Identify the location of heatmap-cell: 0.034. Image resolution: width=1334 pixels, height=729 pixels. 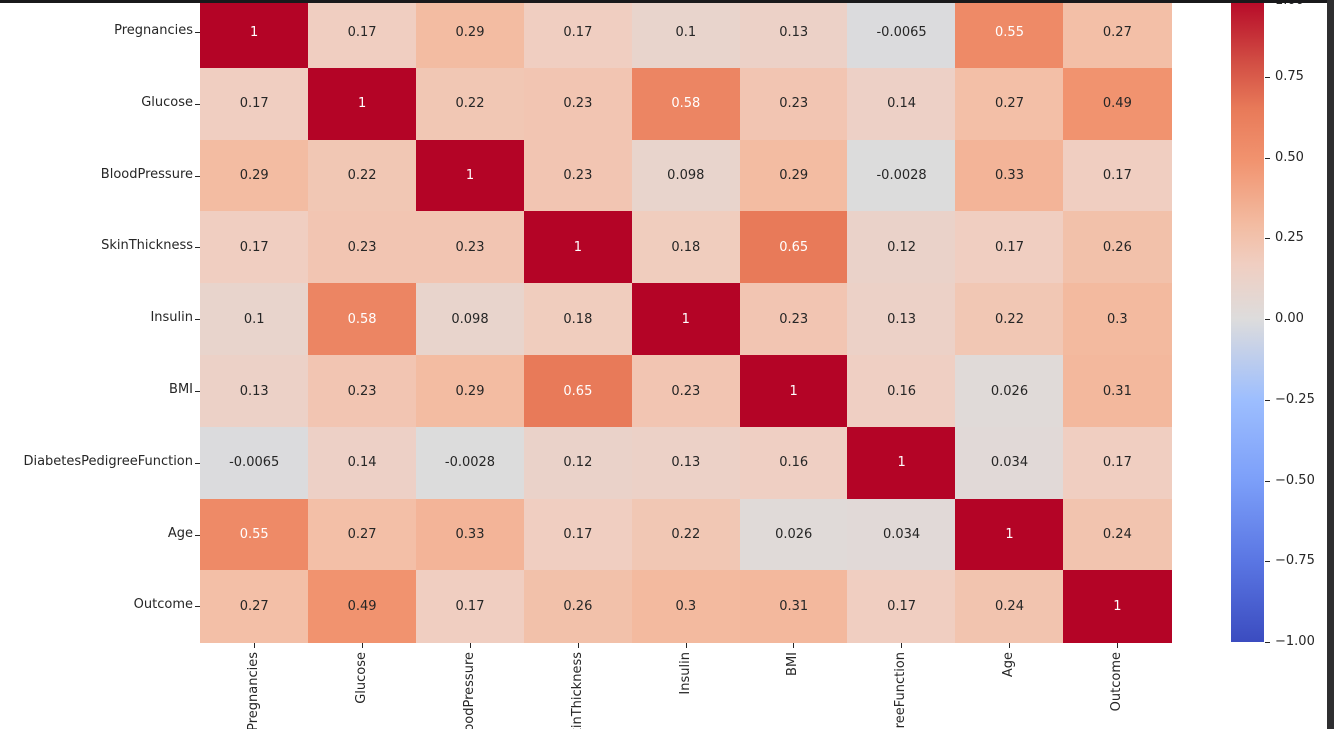
(901, 534).